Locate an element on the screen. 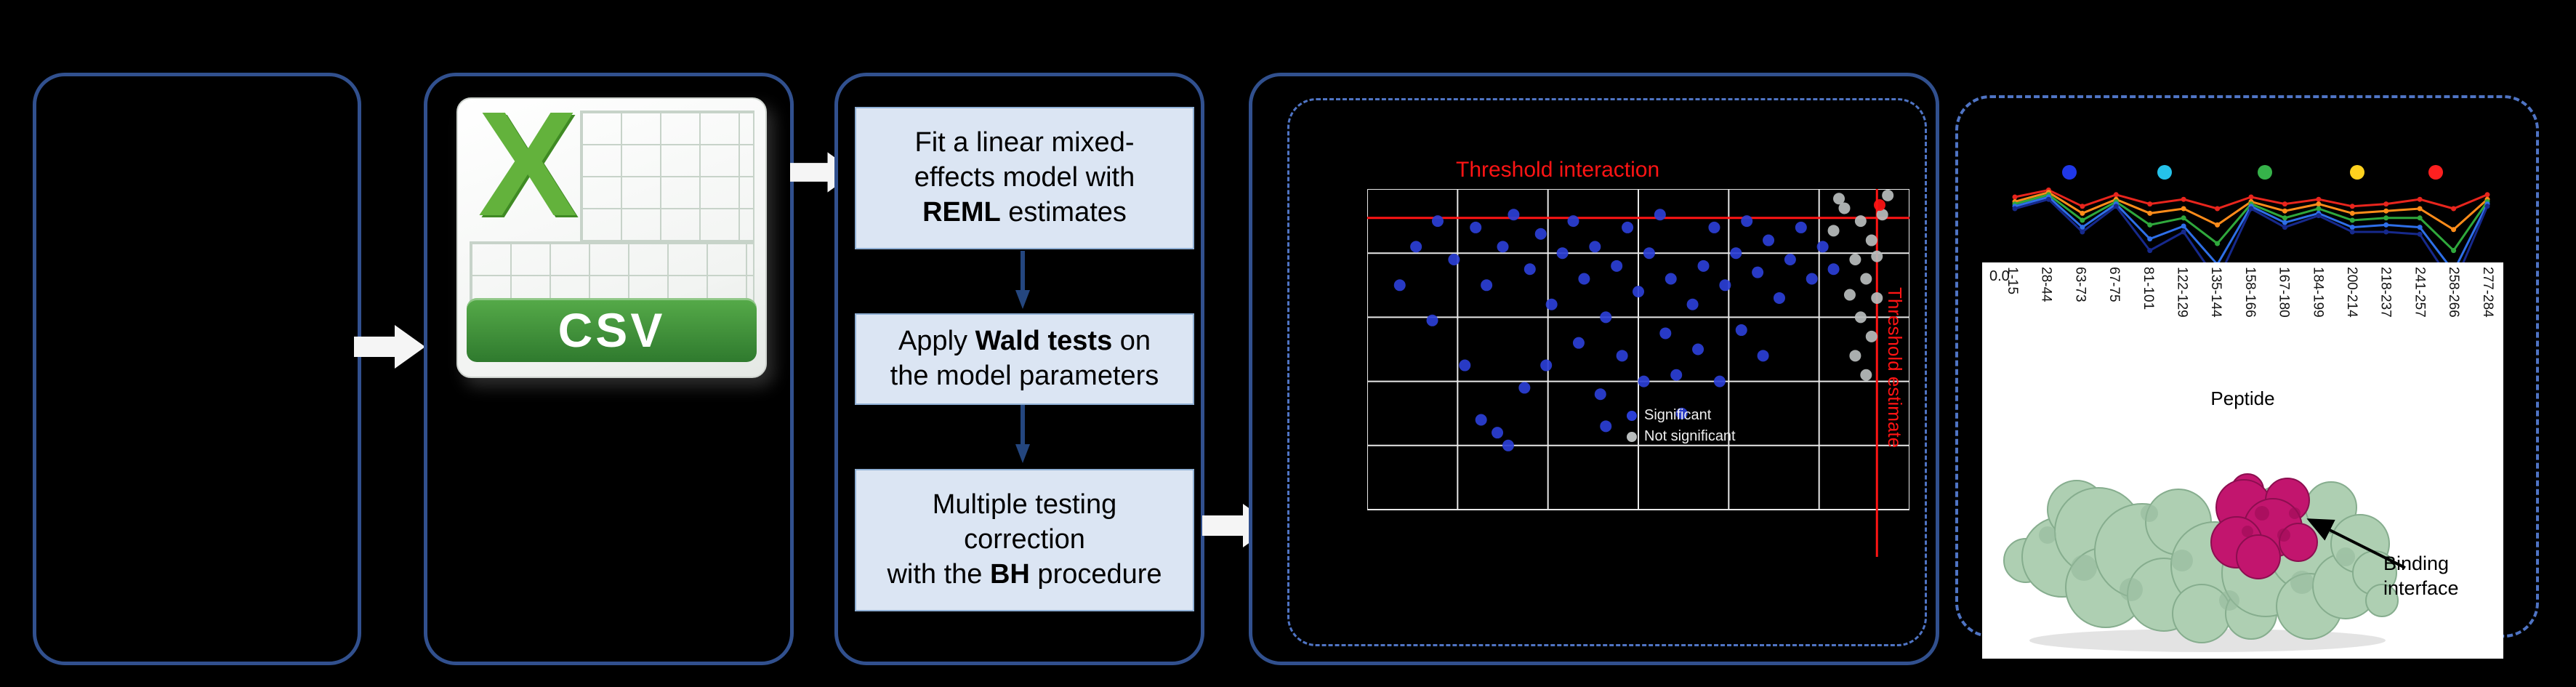  peptide-tick-label: 218-237 is located at coordinates (2386, 292).